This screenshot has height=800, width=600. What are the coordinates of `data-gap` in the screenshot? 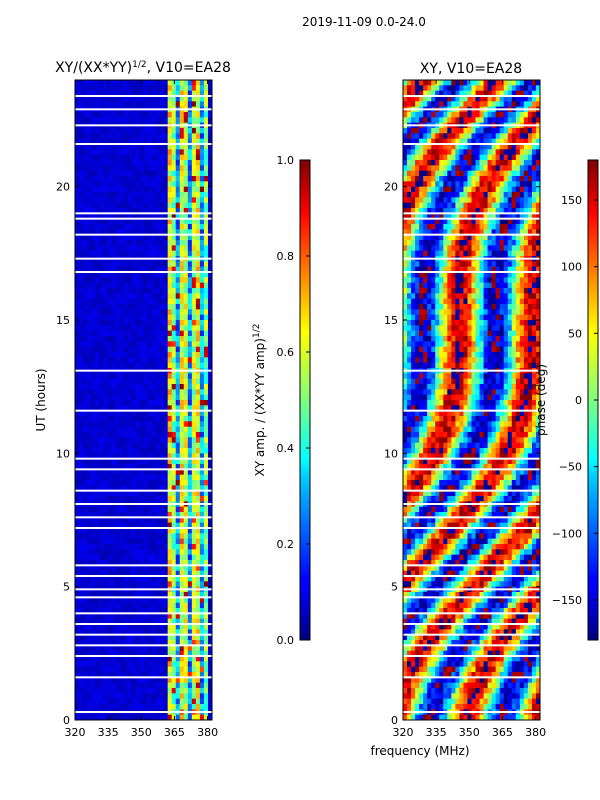 It's located at (143, 234).